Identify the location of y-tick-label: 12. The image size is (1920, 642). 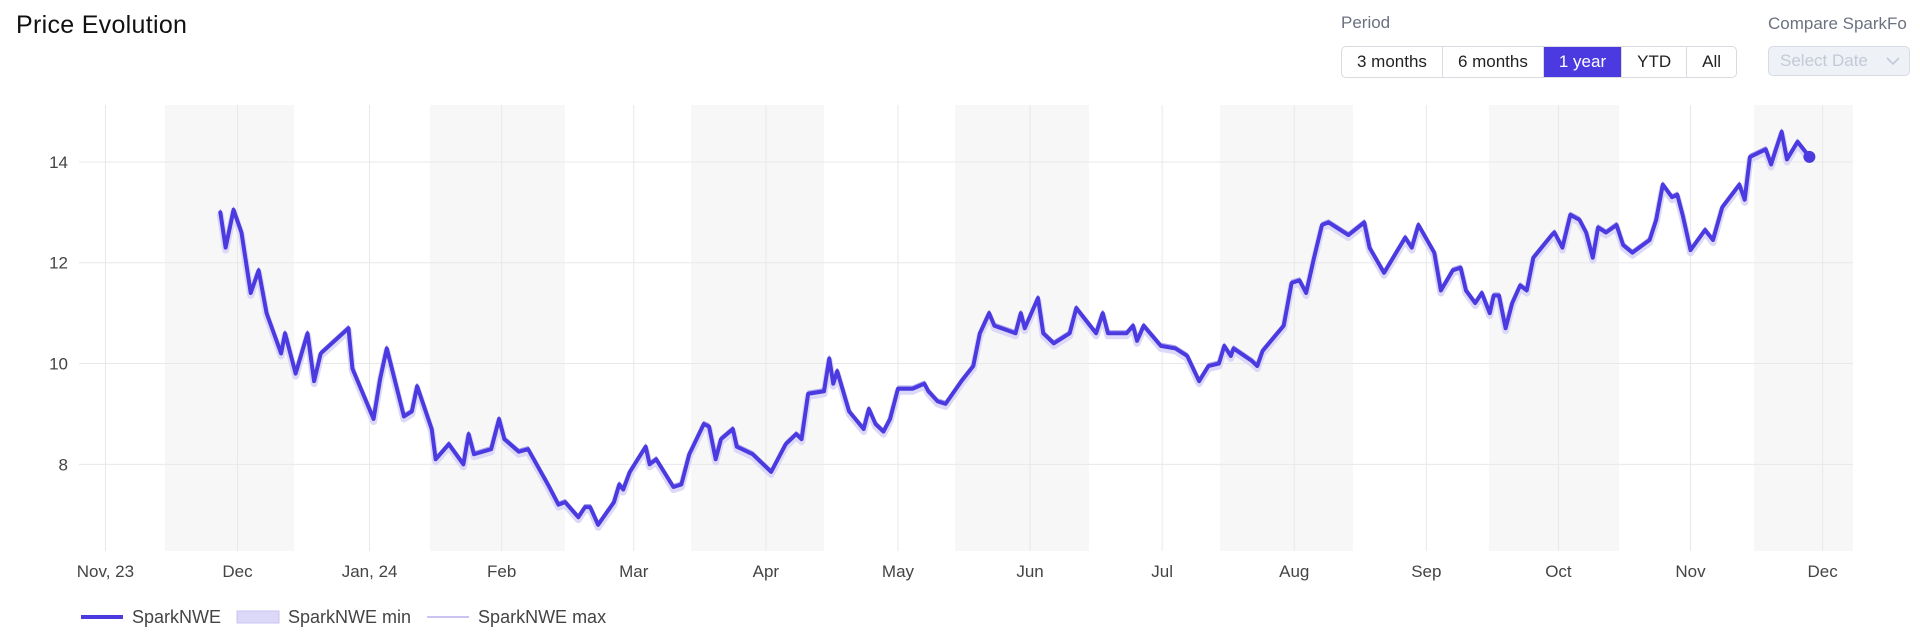
(58, 263).